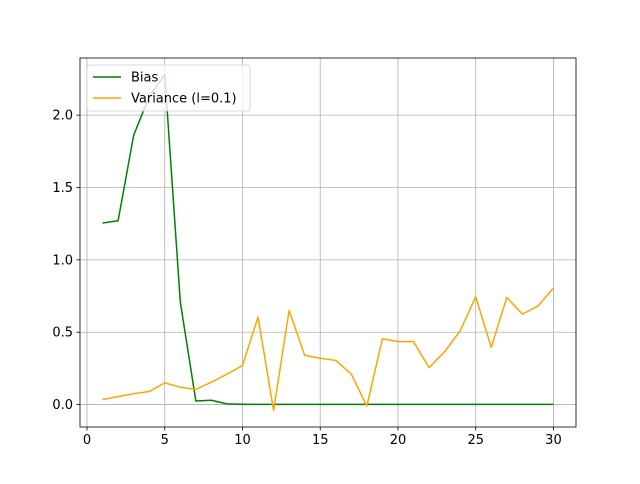 This screenshot has width=640, height=484. I want to click on x-tick-label: 0, so click(87, 440).